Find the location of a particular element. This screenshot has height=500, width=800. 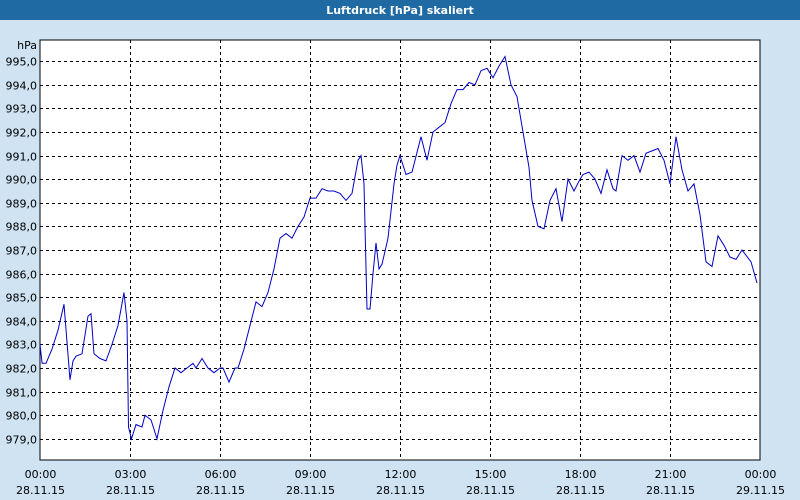

y-tick-label: 981,0 is located at coordinates (22, 393).